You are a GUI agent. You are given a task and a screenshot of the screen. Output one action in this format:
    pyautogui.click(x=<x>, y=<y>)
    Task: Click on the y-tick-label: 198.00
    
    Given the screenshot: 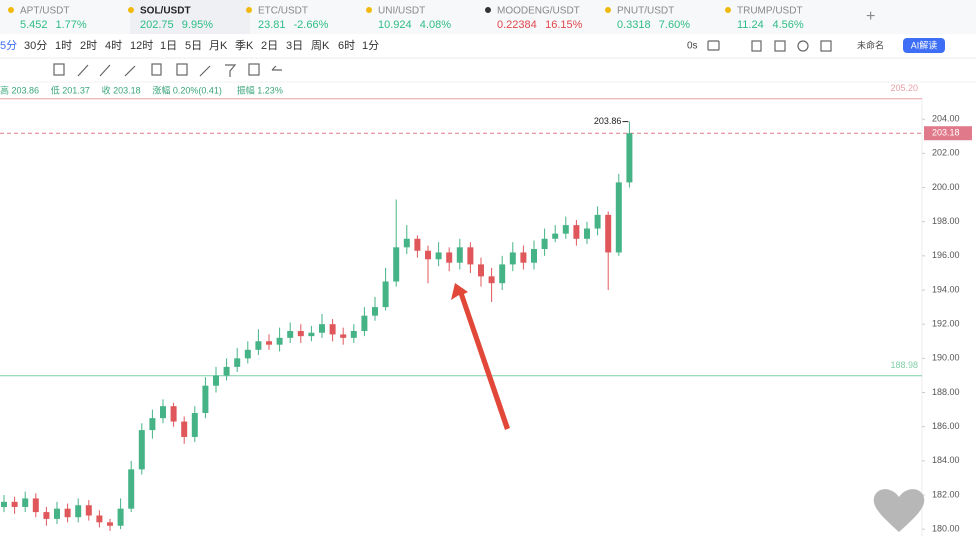 What is the action you would take?
    pyautogui.click(x=946, y=221)
    